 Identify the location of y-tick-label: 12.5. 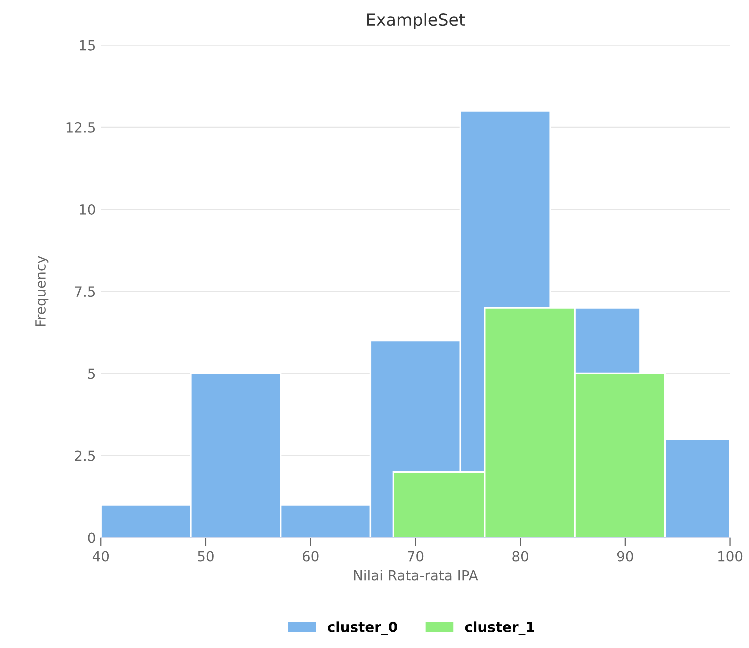
(81, 127).